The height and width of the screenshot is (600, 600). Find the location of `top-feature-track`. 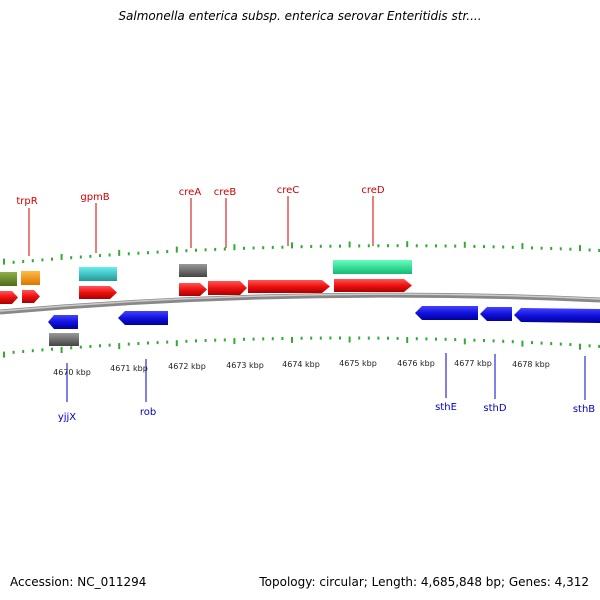

top-feature-track is located at coordinates (206, 273).